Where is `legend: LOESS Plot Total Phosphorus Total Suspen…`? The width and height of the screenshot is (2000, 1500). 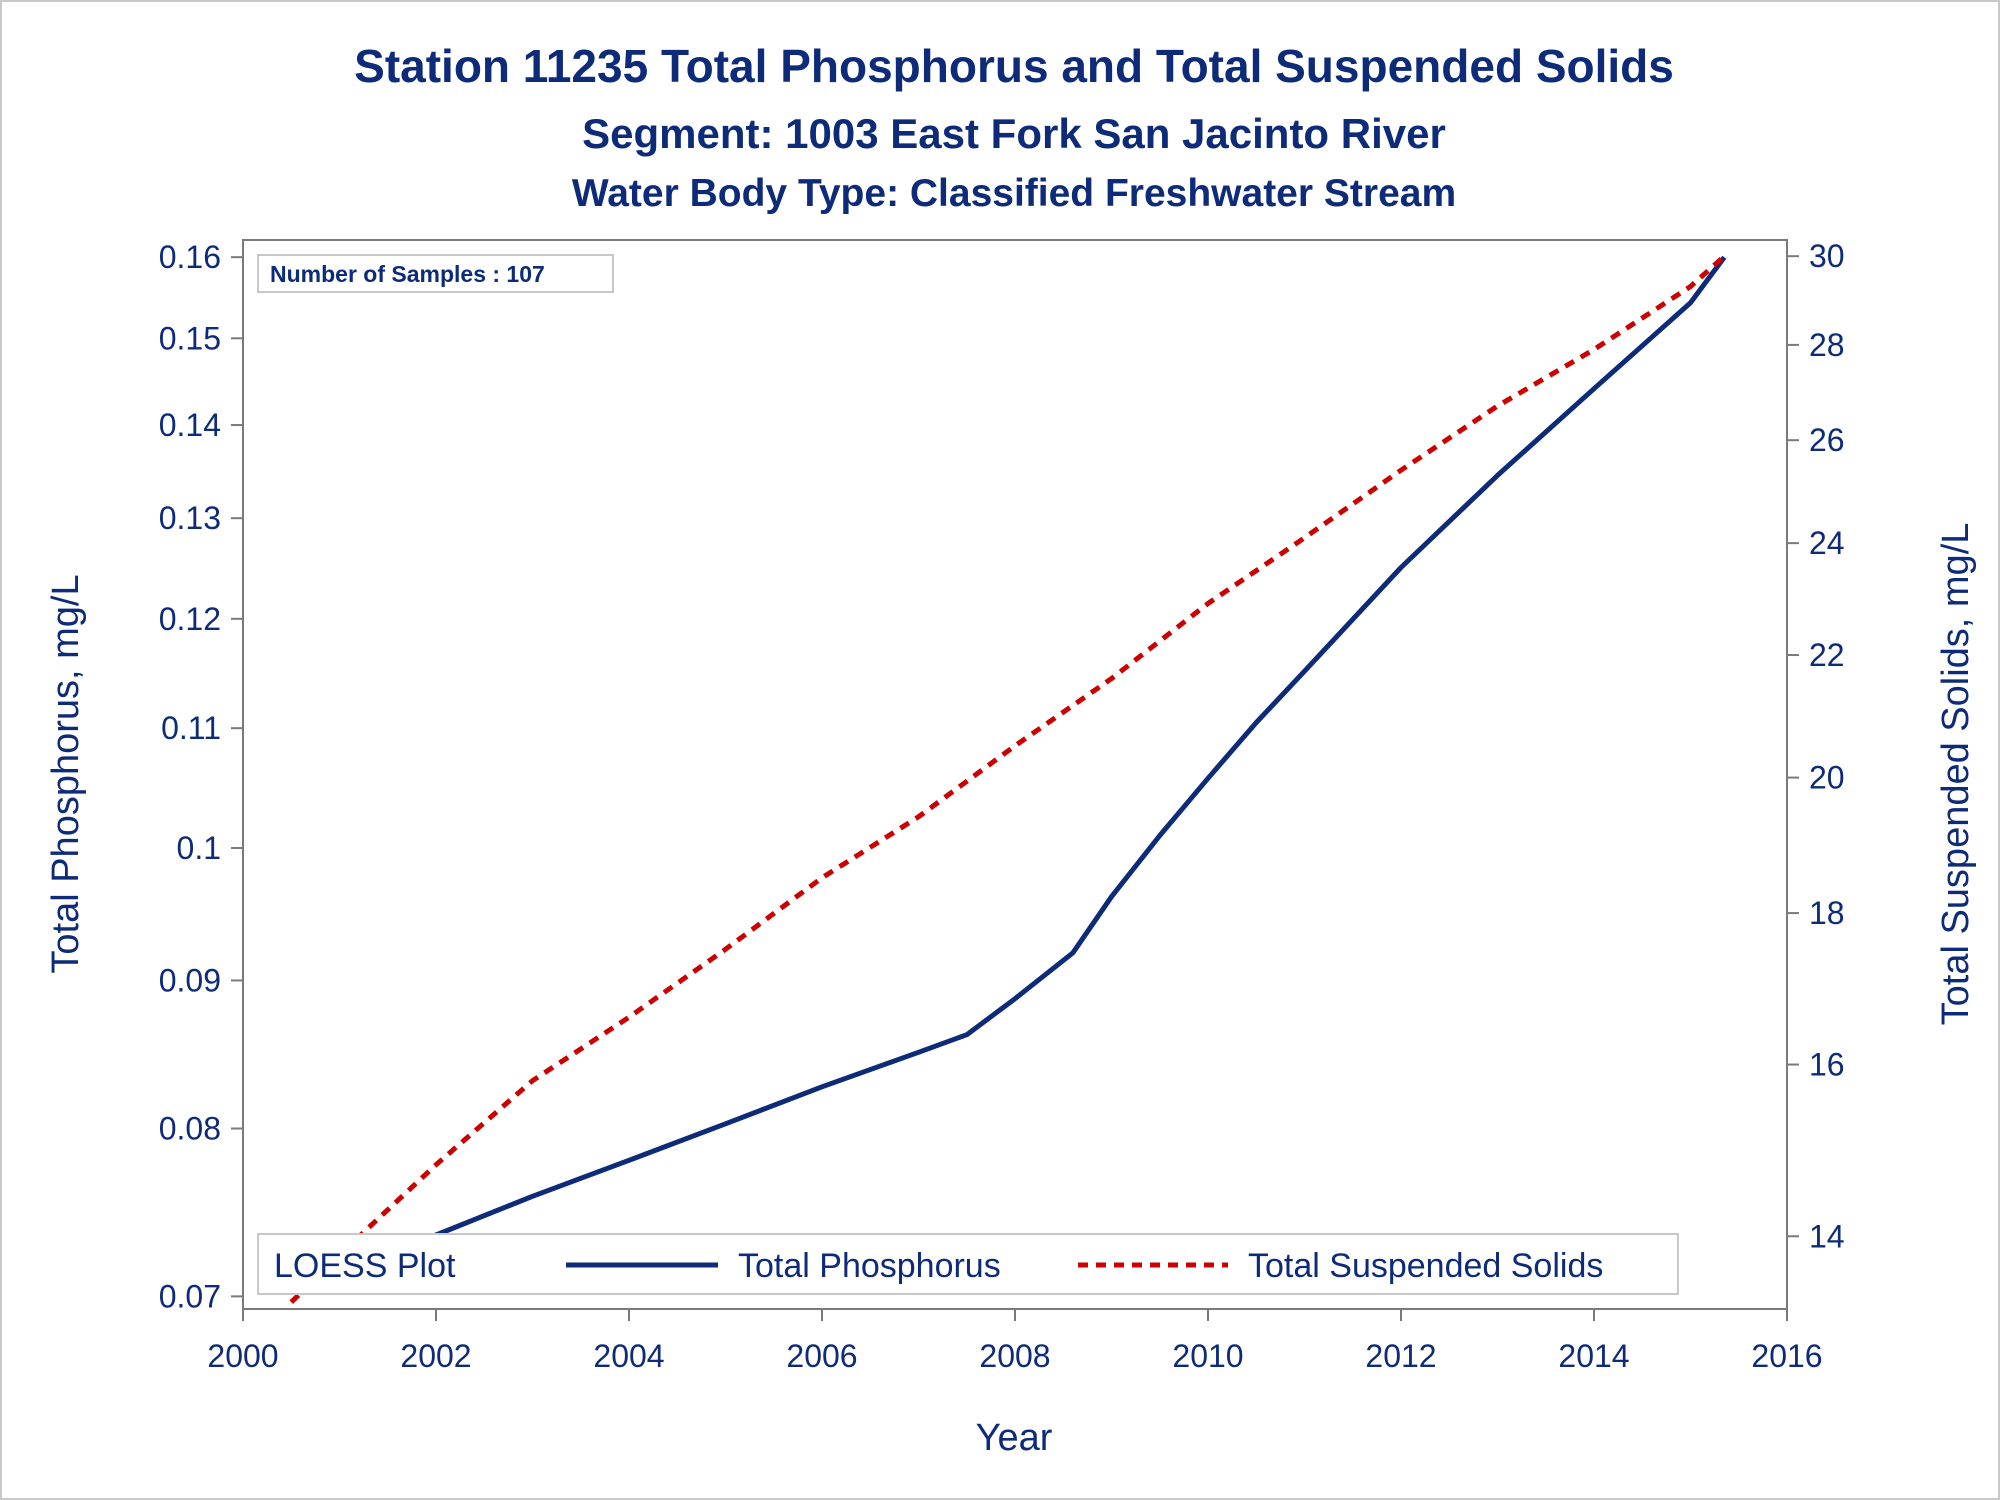 legend: LOESS Plot Total Phosphorus Total Suspen… is located at coordinates (968, 1264).